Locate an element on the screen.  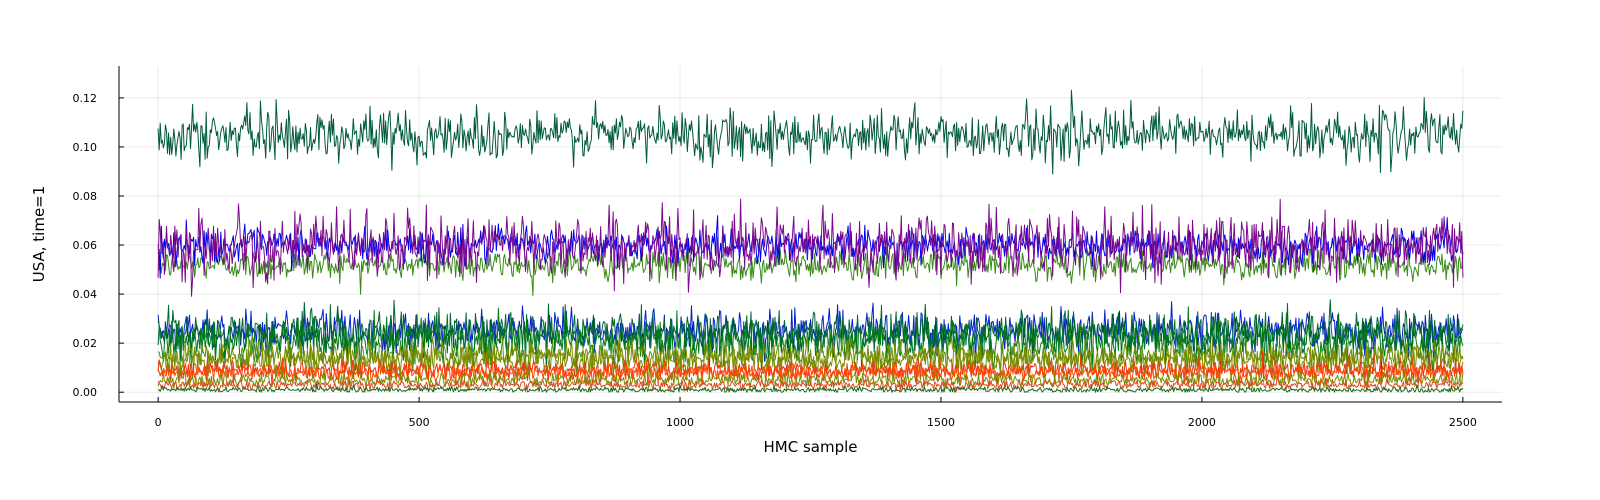
y-tick-label: 0.04 is located at coordinates (85, 294).